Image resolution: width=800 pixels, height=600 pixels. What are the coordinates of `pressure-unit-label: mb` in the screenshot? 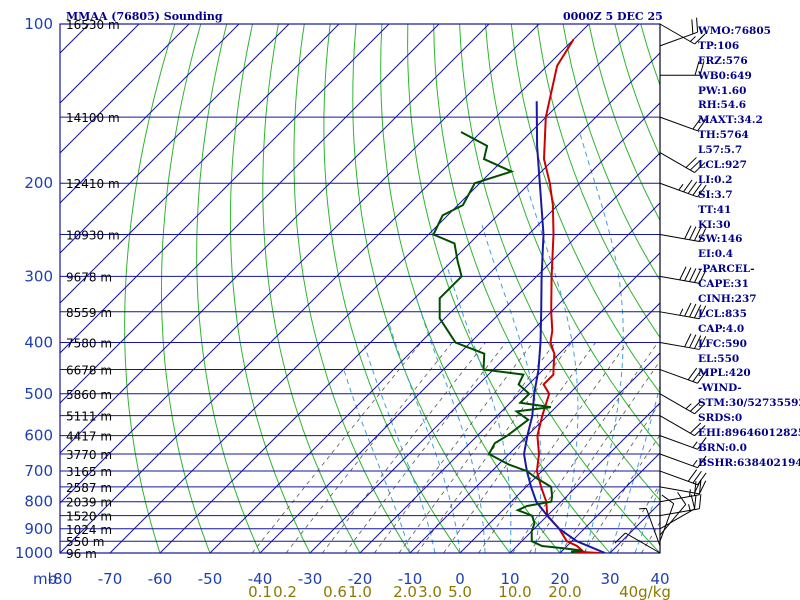 It's located at (45, 579).